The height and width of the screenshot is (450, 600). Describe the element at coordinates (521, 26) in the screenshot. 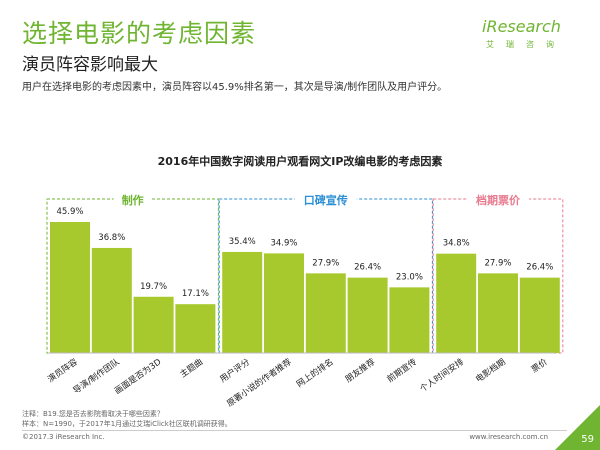

I see `logo-mark: iResearch` at that location.